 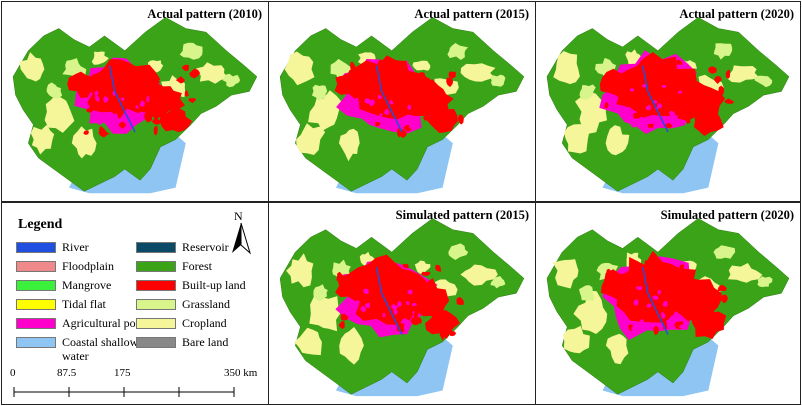 I want to click on legend-label: Forest, so click(x=197, y=266).